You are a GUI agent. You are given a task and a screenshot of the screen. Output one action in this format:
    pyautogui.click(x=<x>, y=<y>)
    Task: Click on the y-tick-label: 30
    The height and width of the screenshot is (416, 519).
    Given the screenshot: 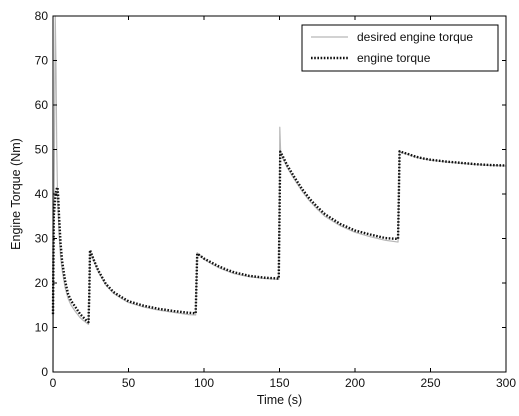 What is the action you would take?
    pyautogui.click(x=42, y=239)
    